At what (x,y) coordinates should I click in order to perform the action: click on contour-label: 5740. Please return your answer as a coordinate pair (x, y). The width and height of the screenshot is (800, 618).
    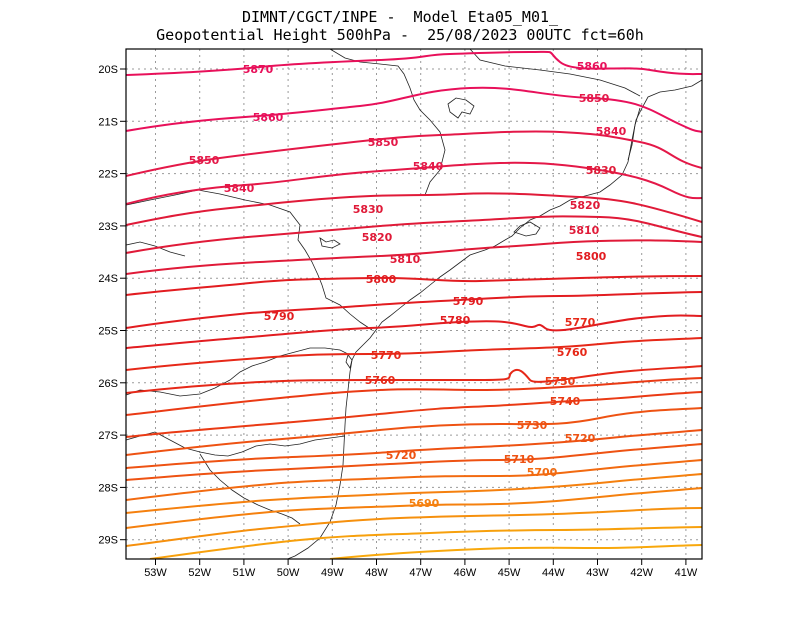
    Looking at the image, I should click on (565, 401).